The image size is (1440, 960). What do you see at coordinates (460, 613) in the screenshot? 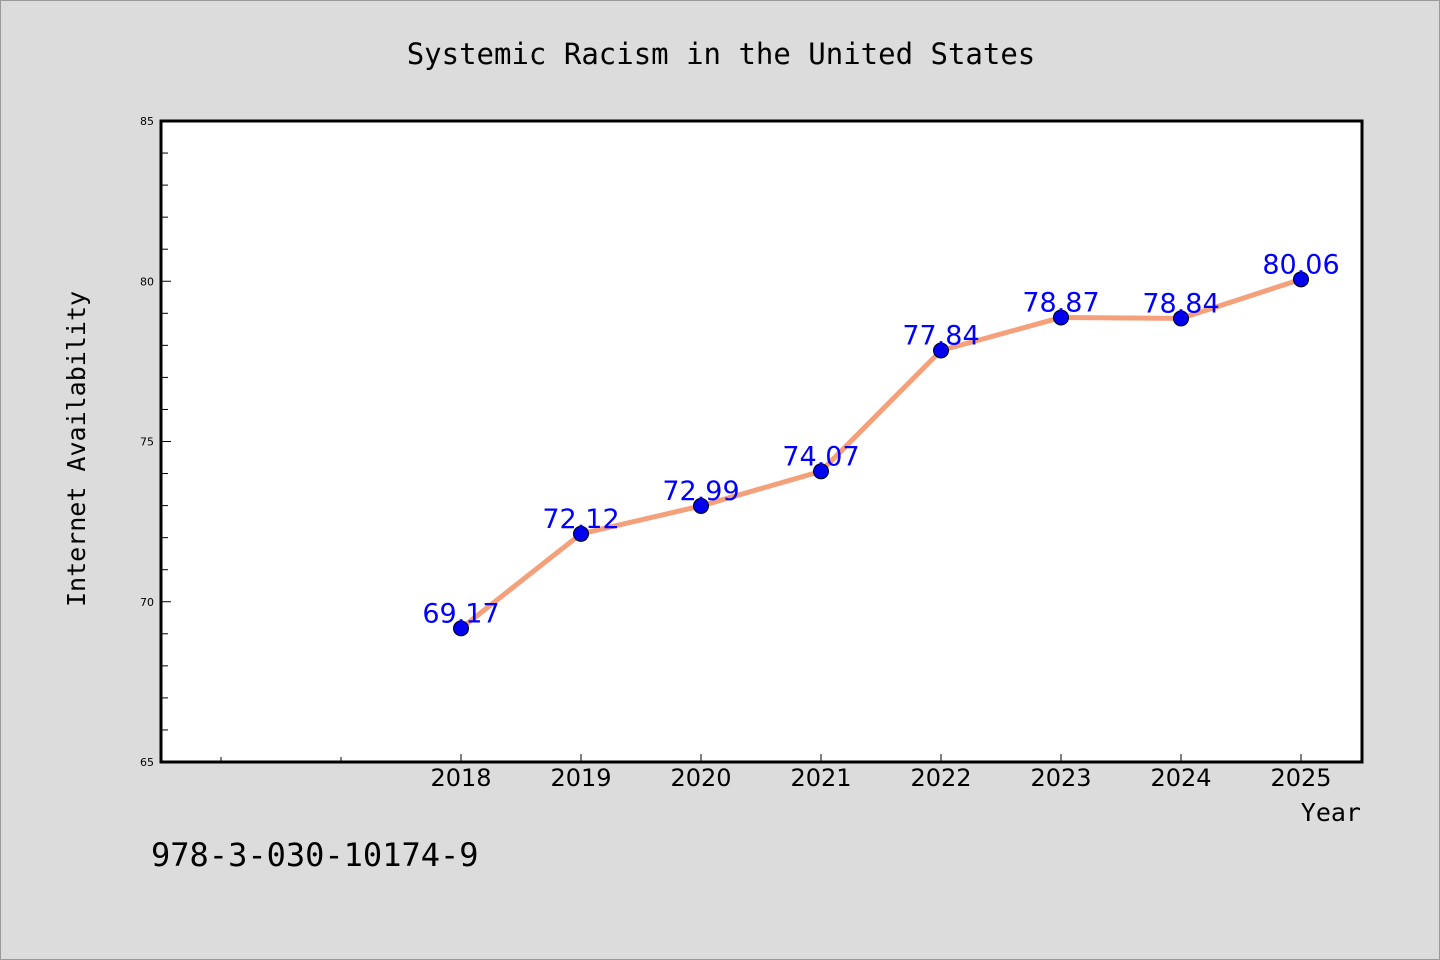
I see `data-label: 69.17` at bounding box center [460, 613].